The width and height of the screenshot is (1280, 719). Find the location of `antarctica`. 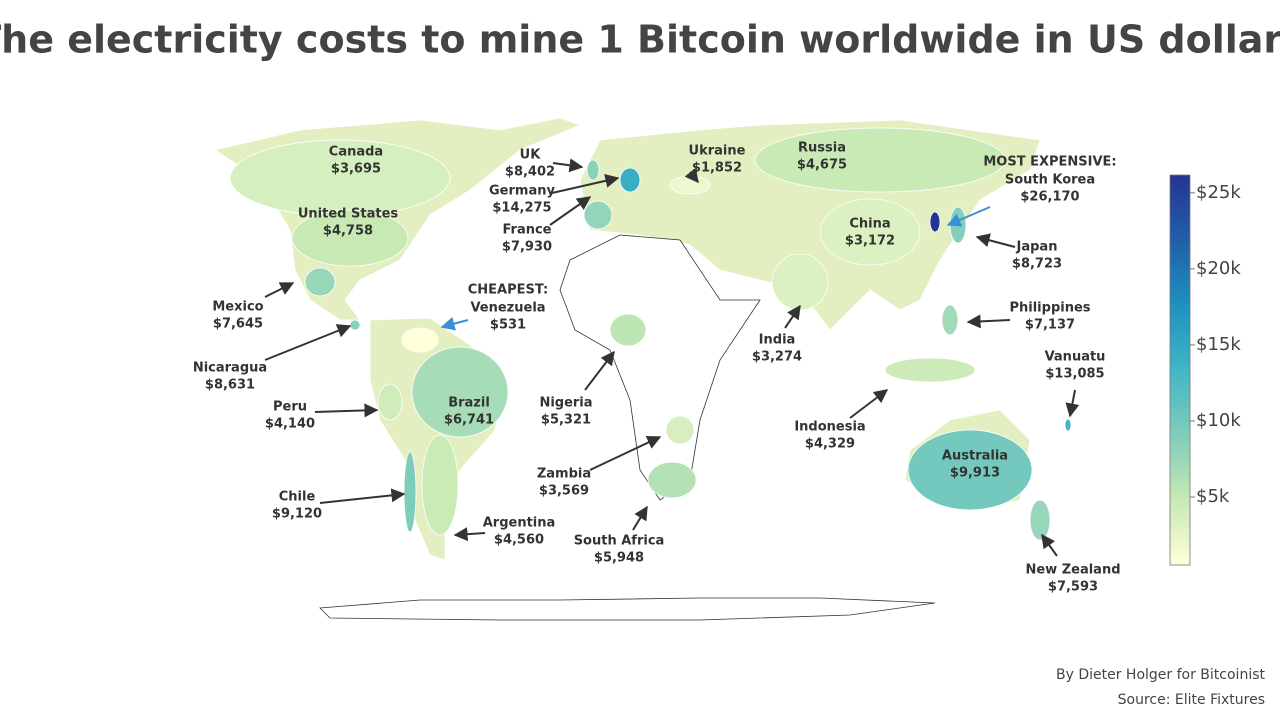

antarctica is located at coordinates (627, 609).